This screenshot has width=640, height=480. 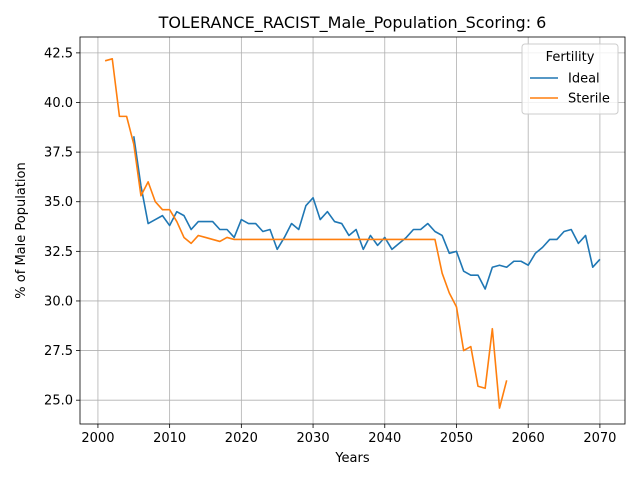 I want to click on x-tick-label: 2000, so click(x=97, y=438).